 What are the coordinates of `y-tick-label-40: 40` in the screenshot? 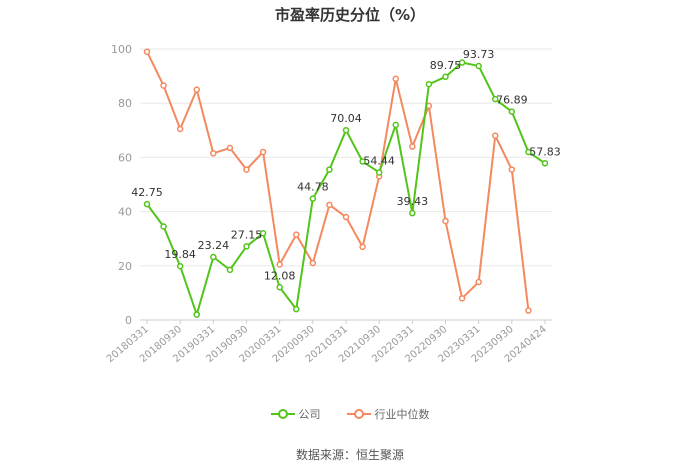 It's located at (125, 212).